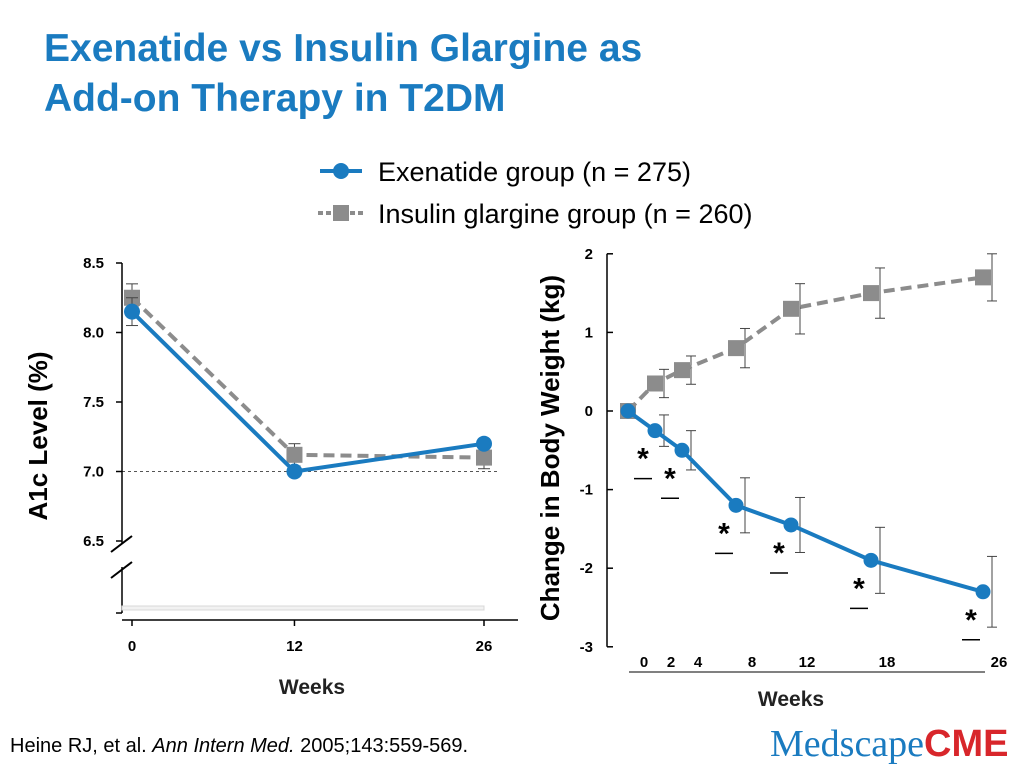  I want to click on legend-item-exenatide: Exenatide group (n = 275), so click(578, 172).